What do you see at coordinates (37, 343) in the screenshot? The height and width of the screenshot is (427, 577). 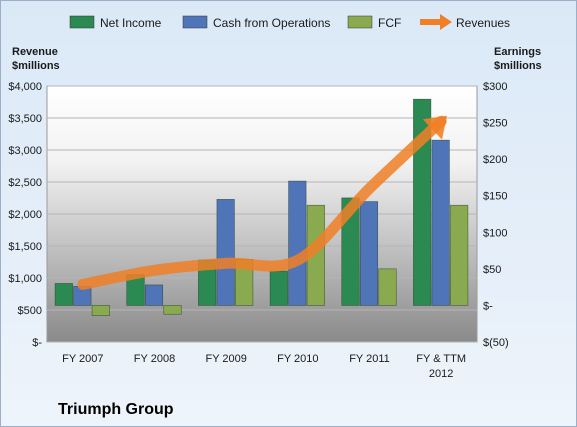 I see `left-tick-label: $-` at bounding box center [37, 343].